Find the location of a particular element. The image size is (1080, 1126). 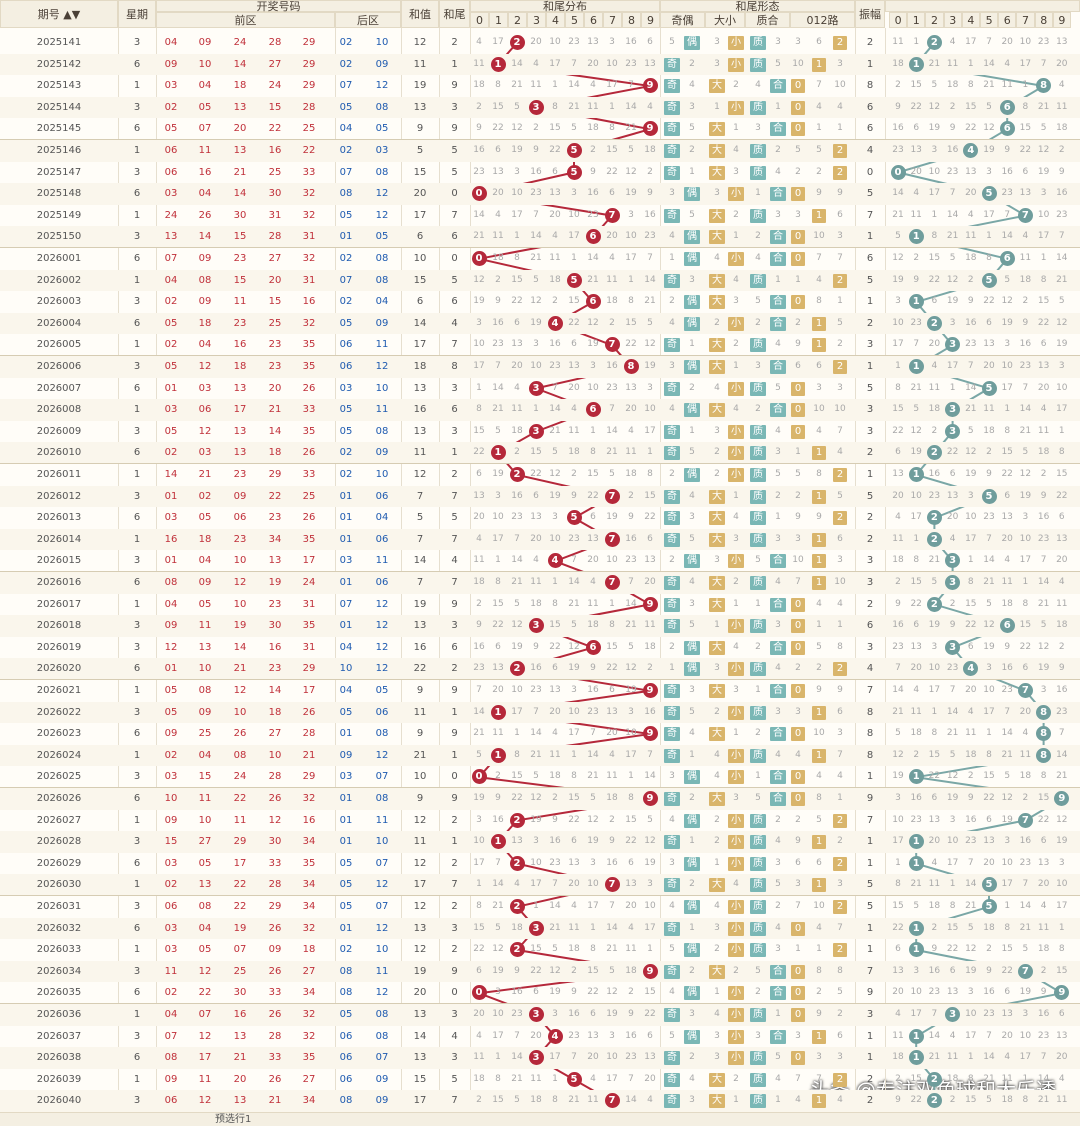

route-tag: 2 is located at coordinates (840, 475).